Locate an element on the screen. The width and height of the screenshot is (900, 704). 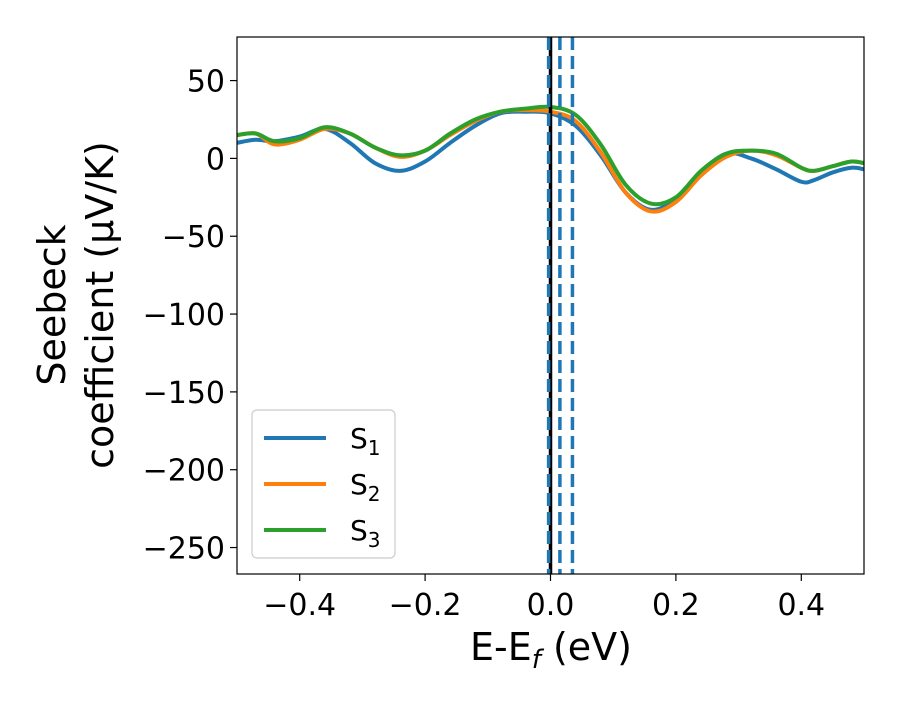
x-tick-label: 0.0 is located at coordinates (551, 605).